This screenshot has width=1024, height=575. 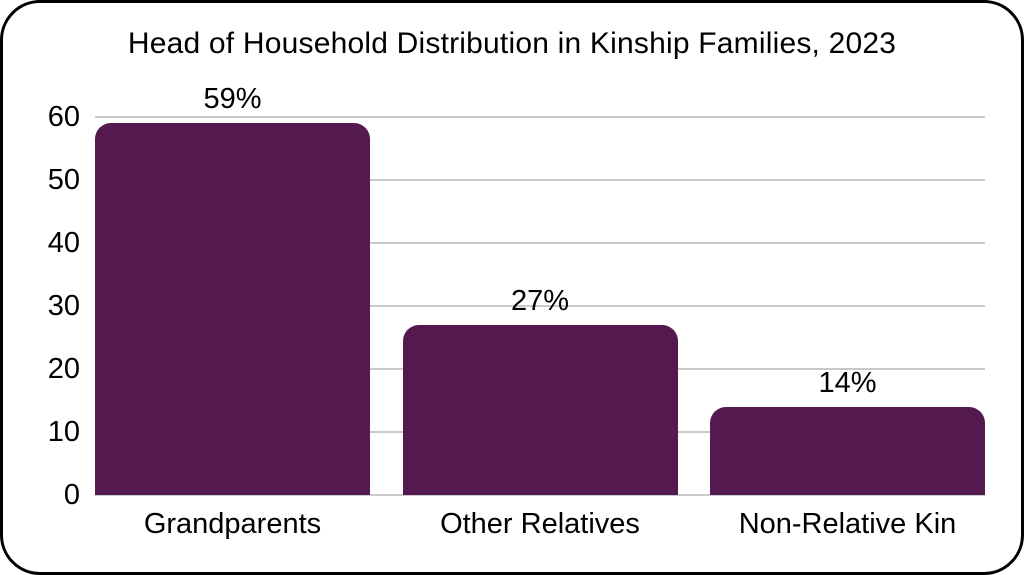 I want to click on y-tick-label: 60, so click(x=63, y=117).